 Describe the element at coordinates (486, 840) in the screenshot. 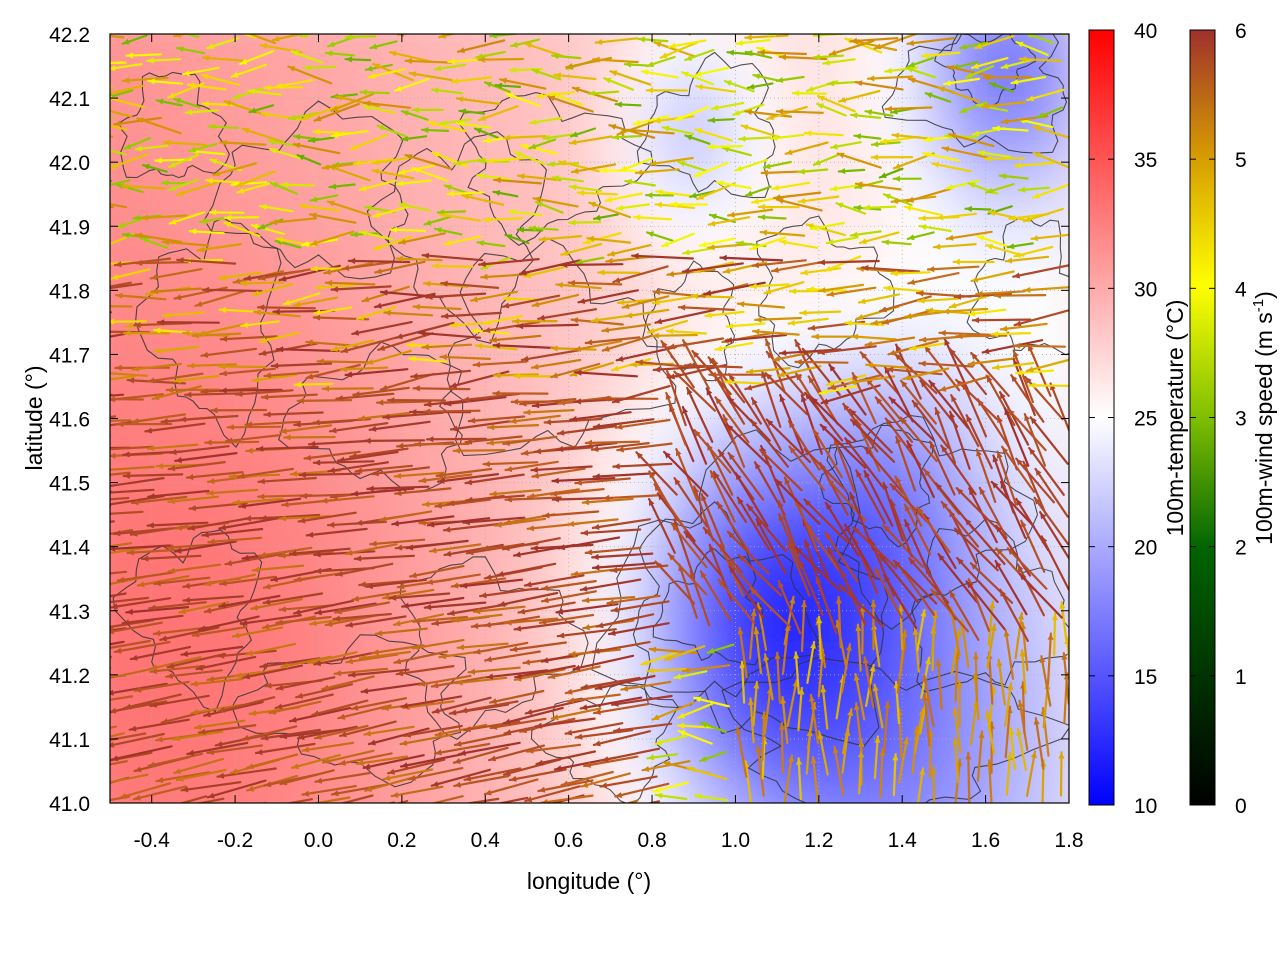

I see `x-tick-label: 0.4` at that location.